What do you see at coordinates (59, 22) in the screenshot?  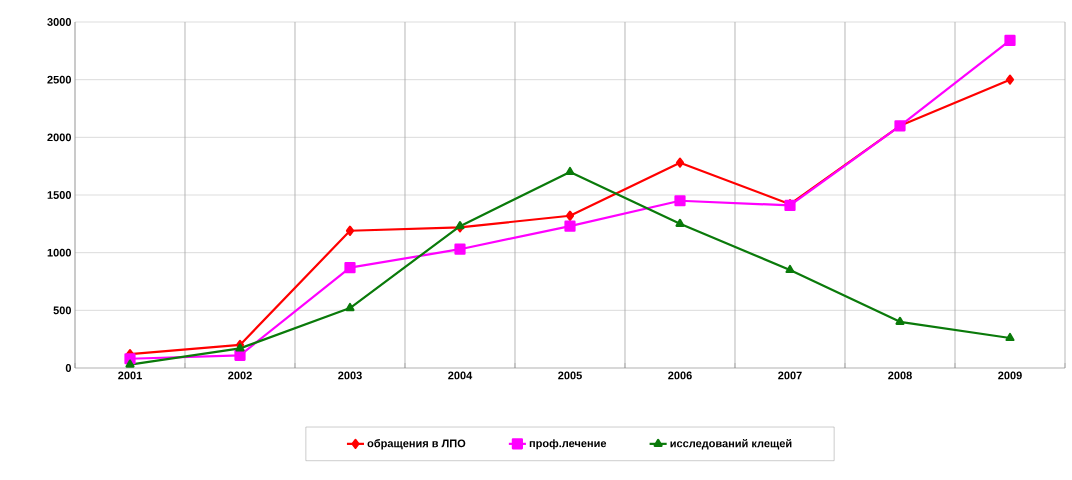 I see `y-tick-label: 3000` at bounding box center [59, 22].